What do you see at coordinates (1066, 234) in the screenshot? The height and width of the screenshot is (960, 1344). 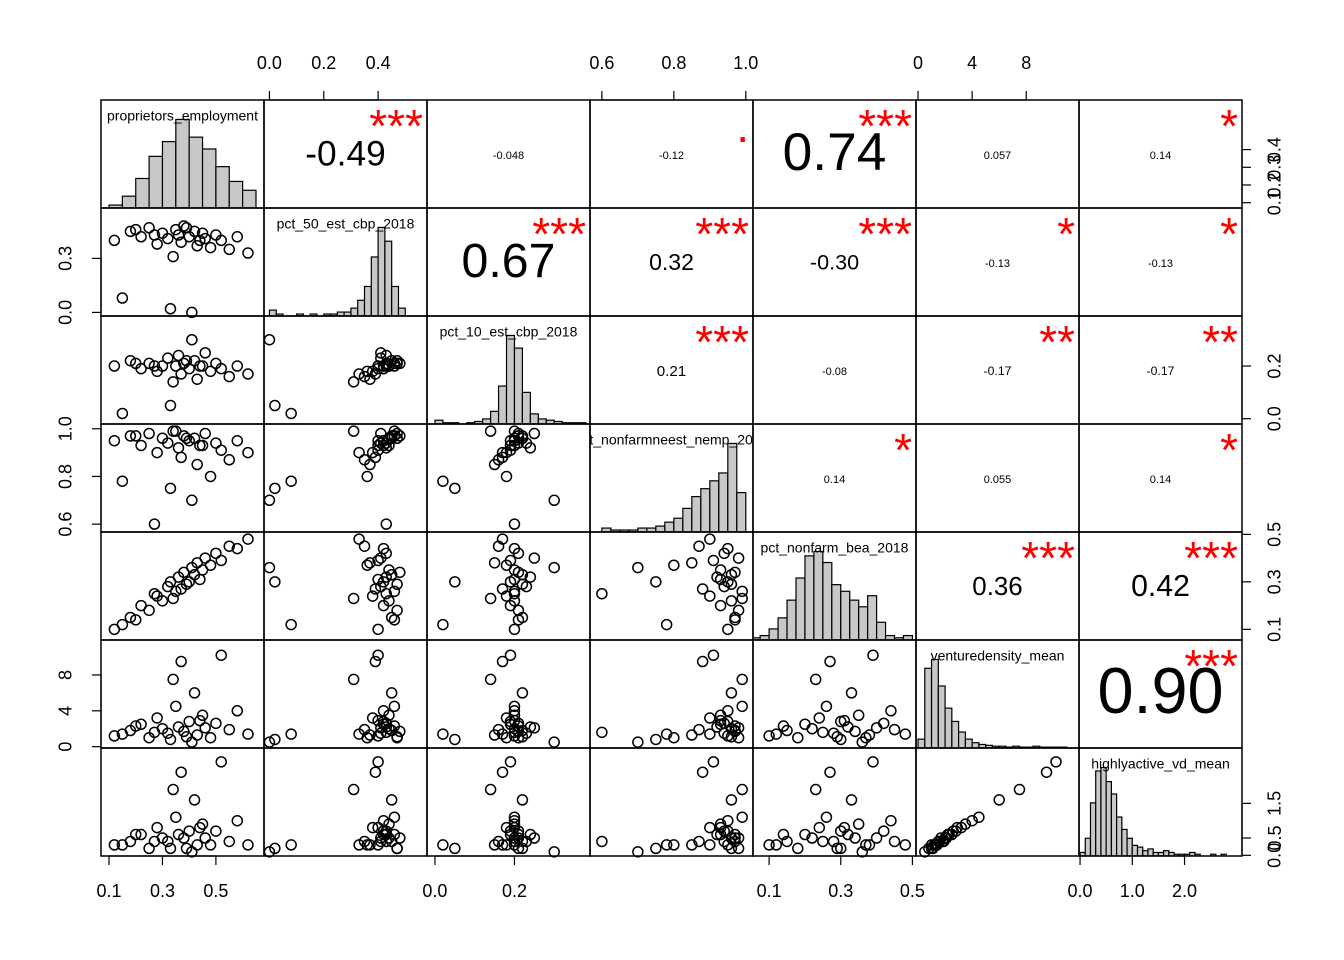 I see `significance: *` at bounding box center [1066, 234].